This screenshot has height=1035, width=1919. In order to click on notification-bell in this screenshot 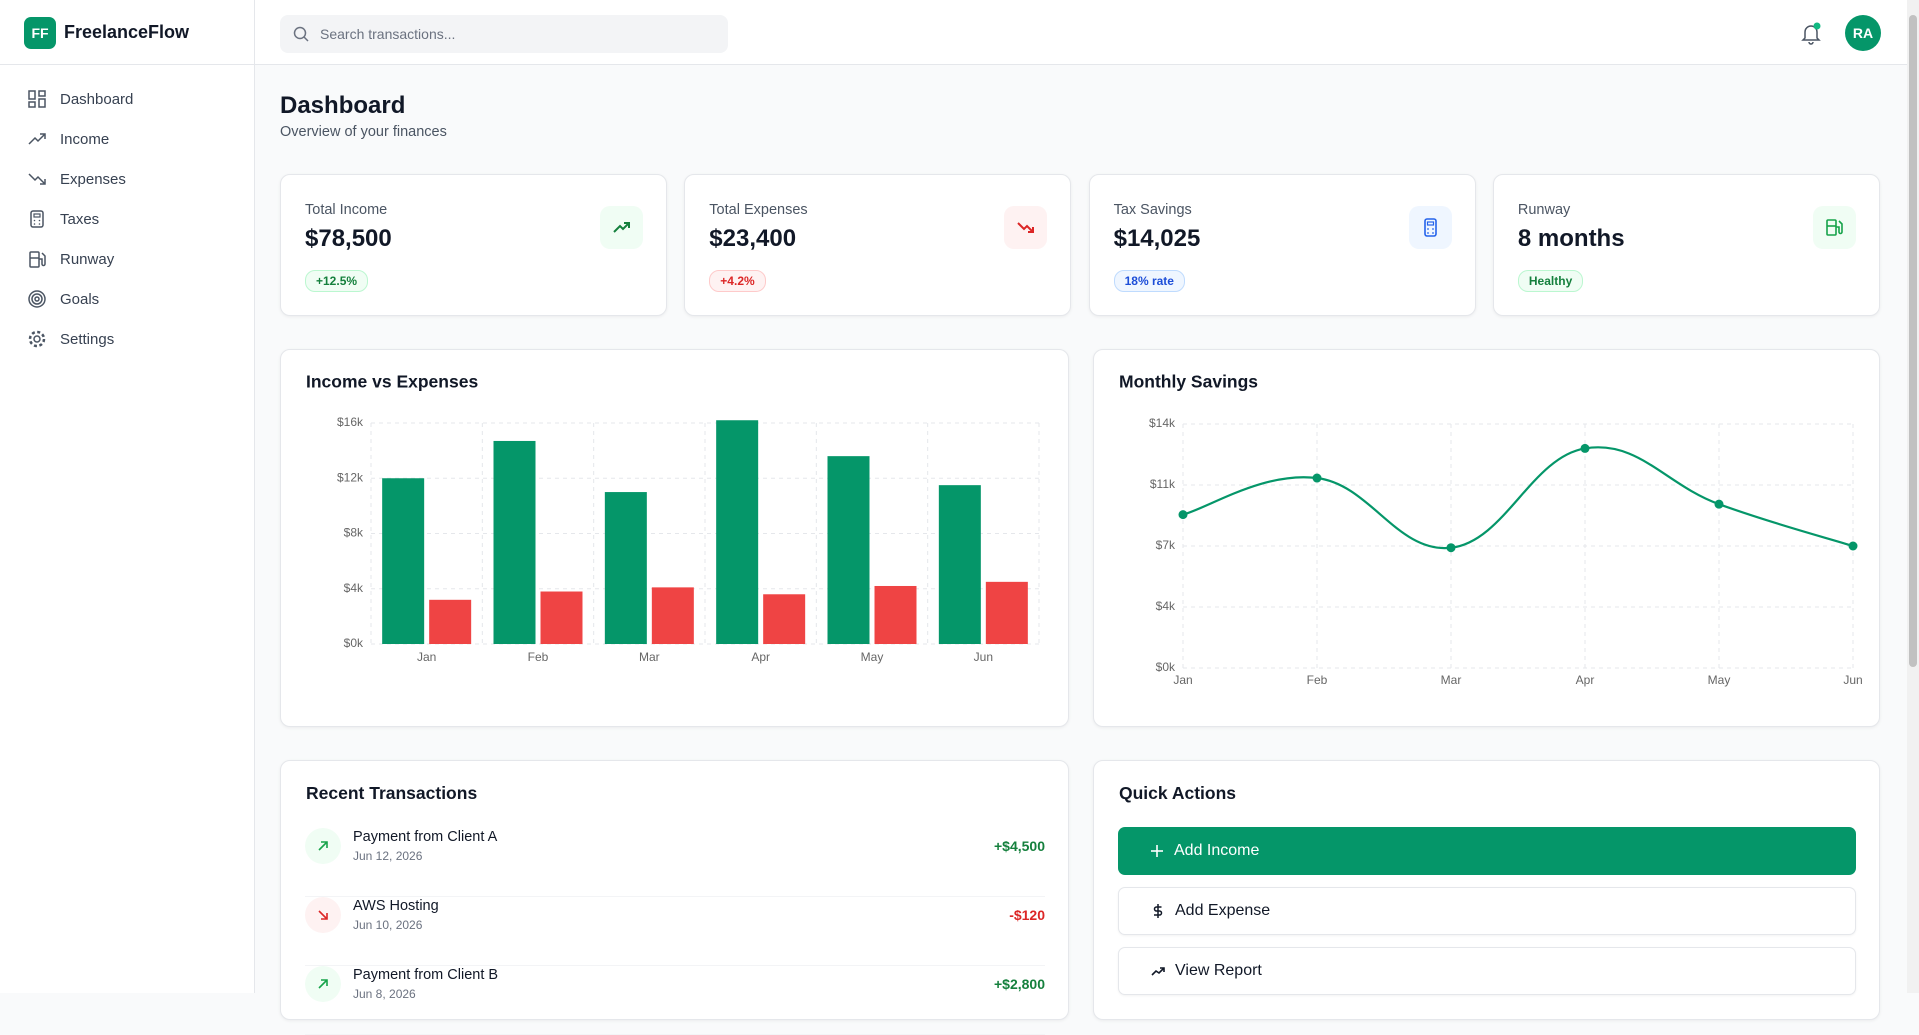, I will do `click(1811, 34)`.